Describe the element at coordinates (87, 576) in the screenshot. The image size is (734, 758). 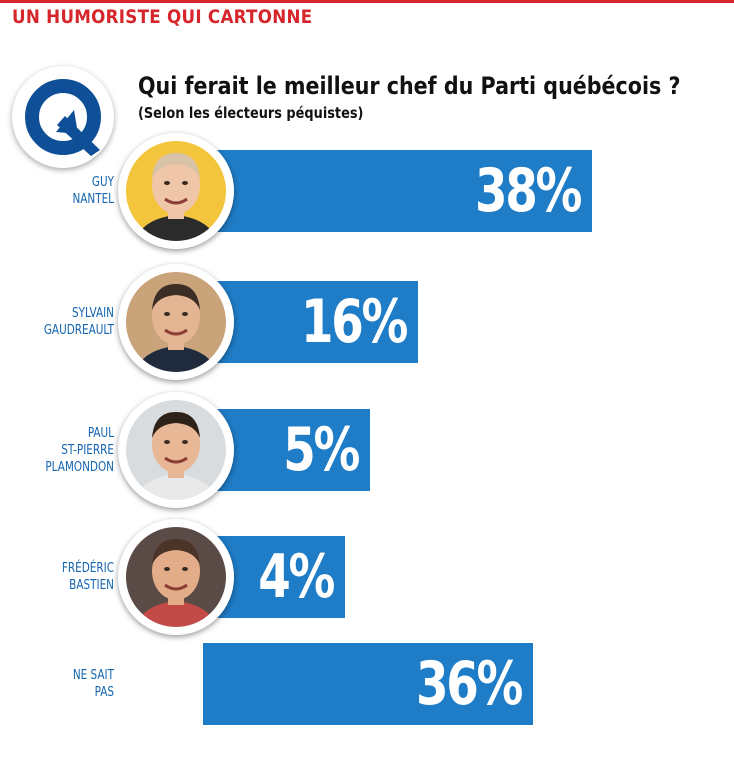
I see `category-label: FRÉDÉRIC BASTIEN` at that location.